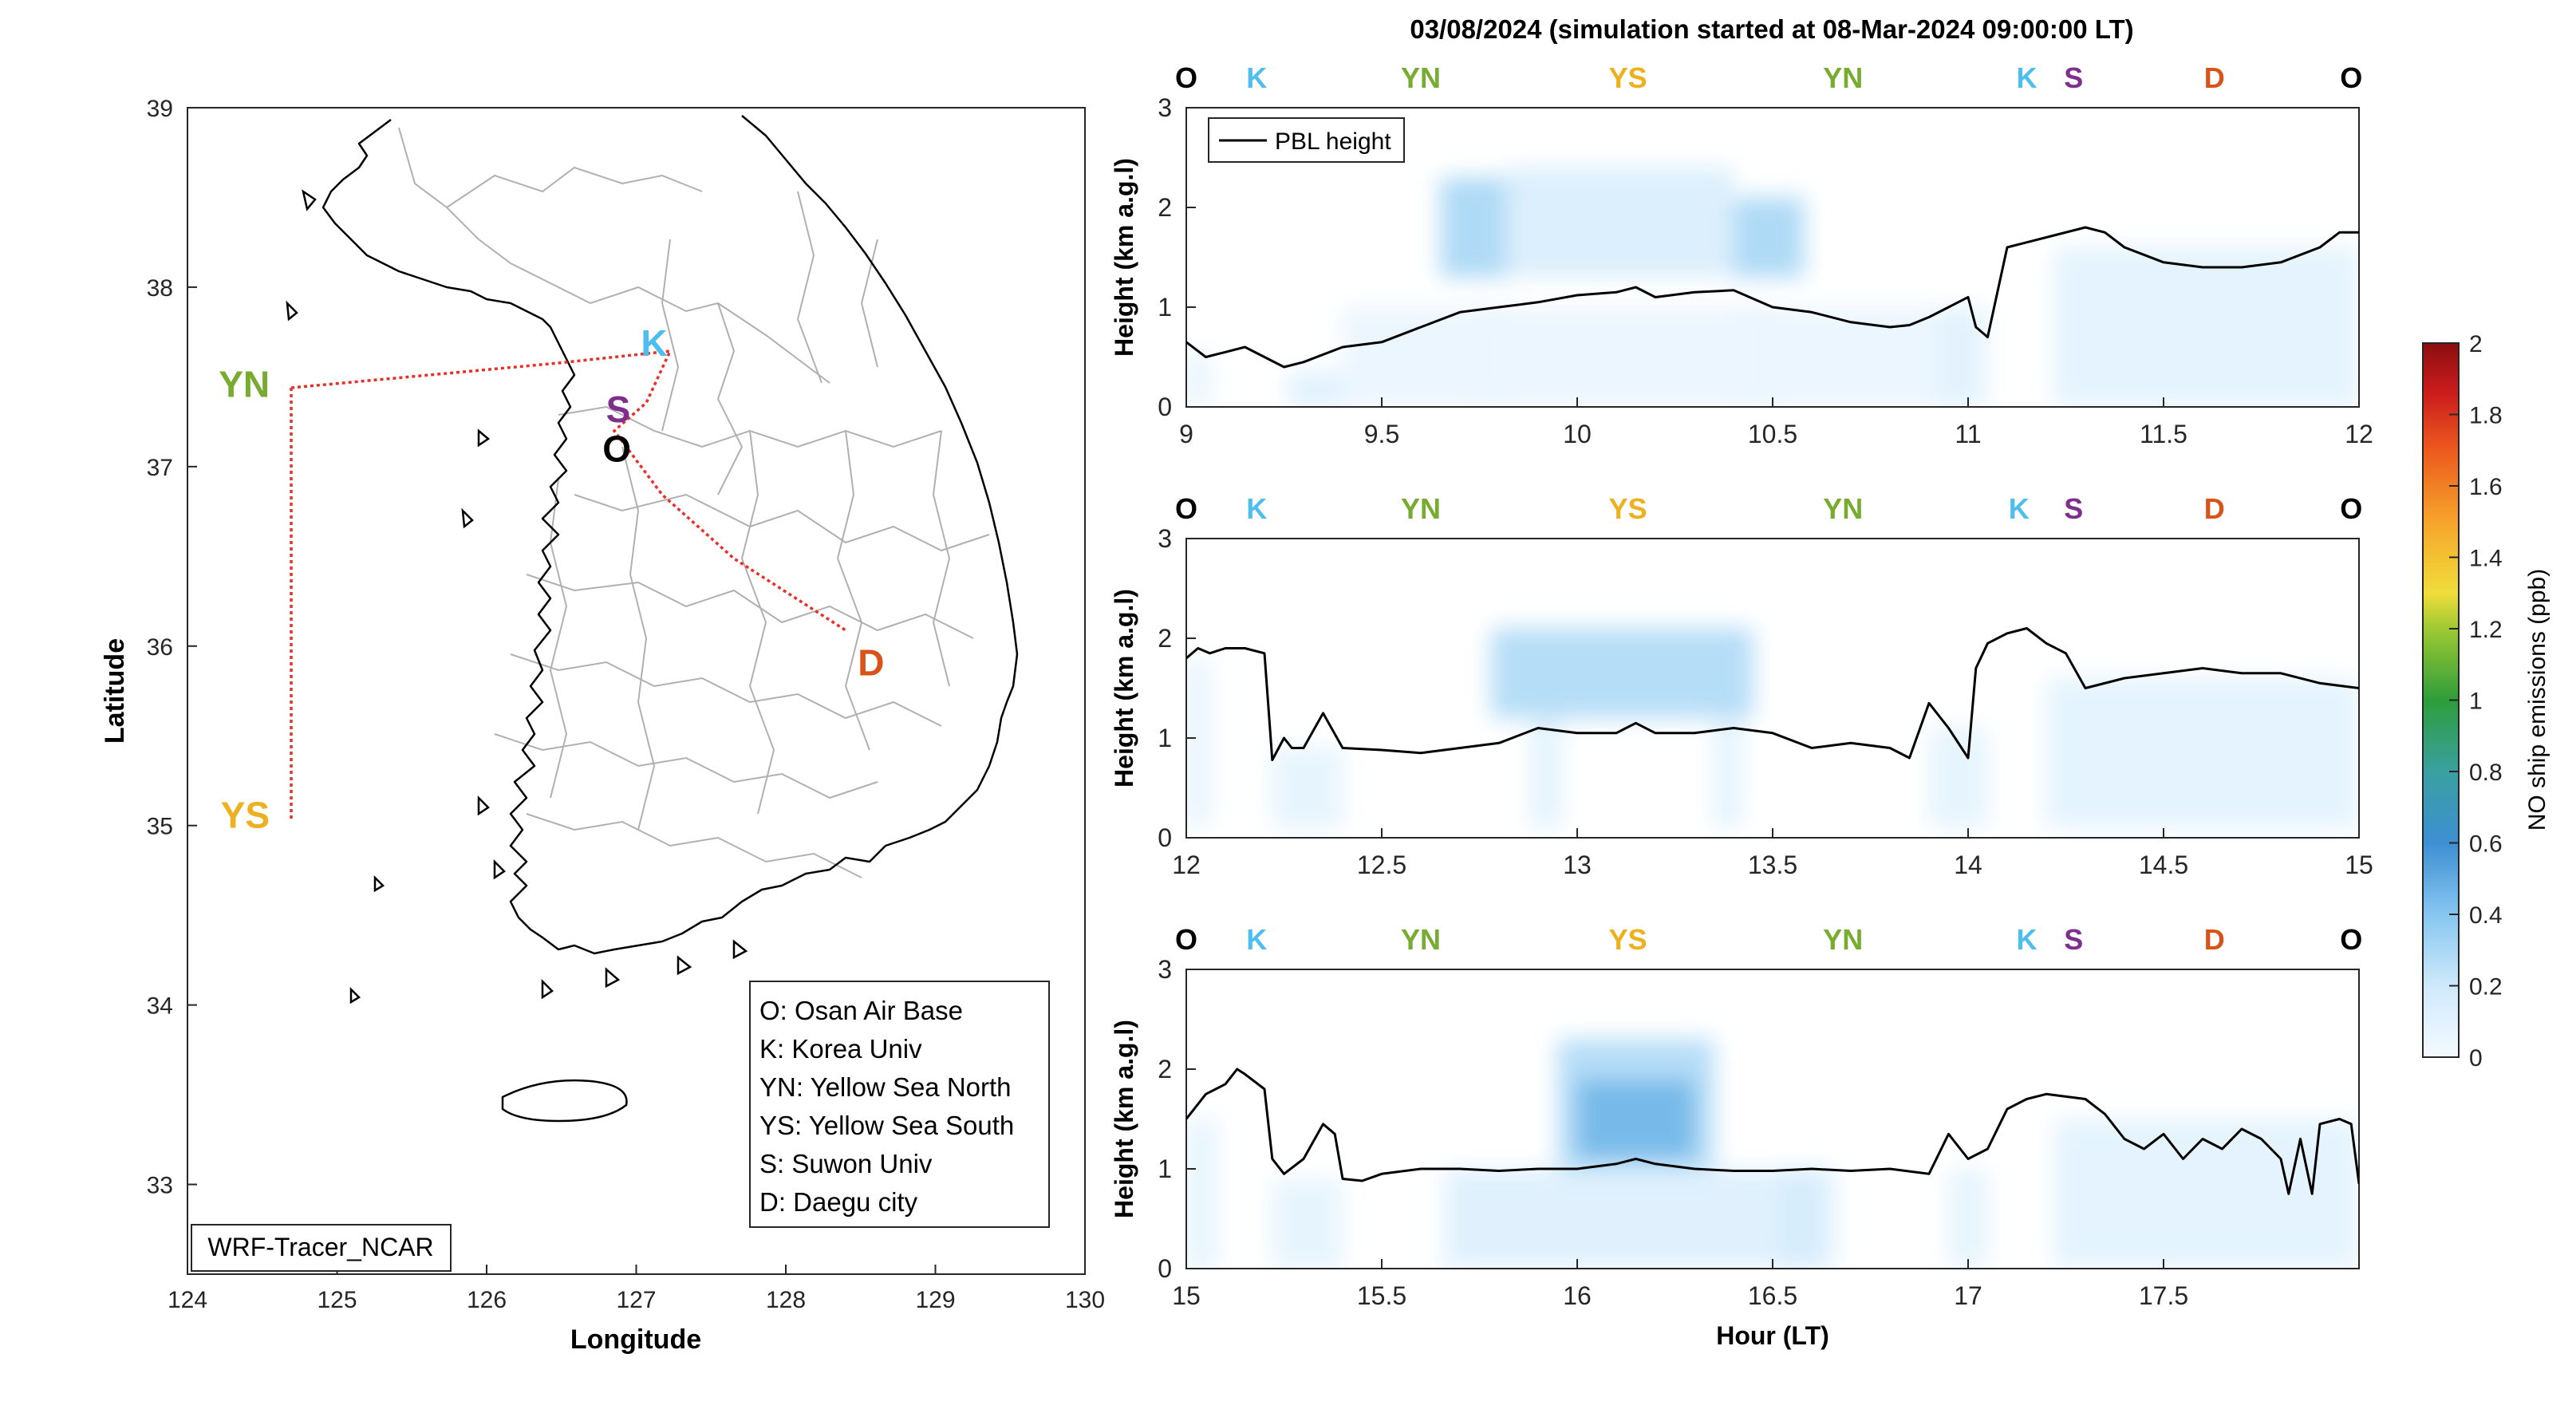  I want to click on map-site-ys: YS, so click(246, 814).